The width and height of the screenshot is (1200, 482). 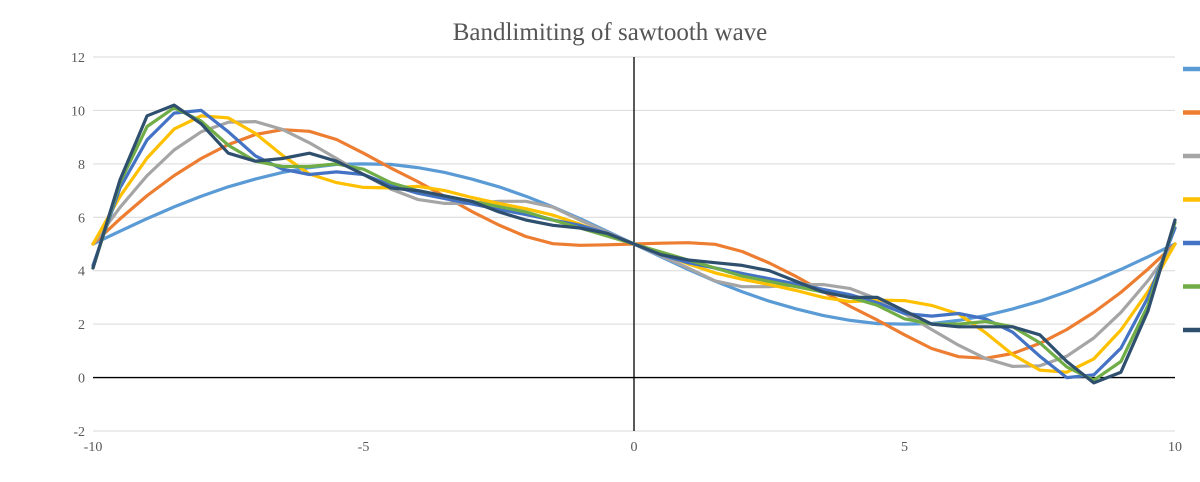 I want to click on y-axis-tick-labels: -2 0 2 4 6 8 10 12, so click(x=78, y=245).